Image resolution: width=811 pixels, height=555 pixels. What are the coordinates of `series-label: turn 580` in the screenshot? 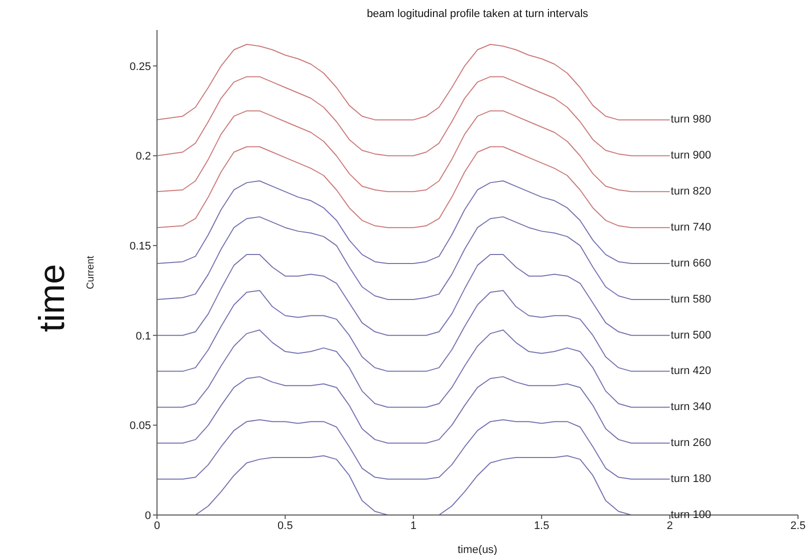 It's located at (691, 299).